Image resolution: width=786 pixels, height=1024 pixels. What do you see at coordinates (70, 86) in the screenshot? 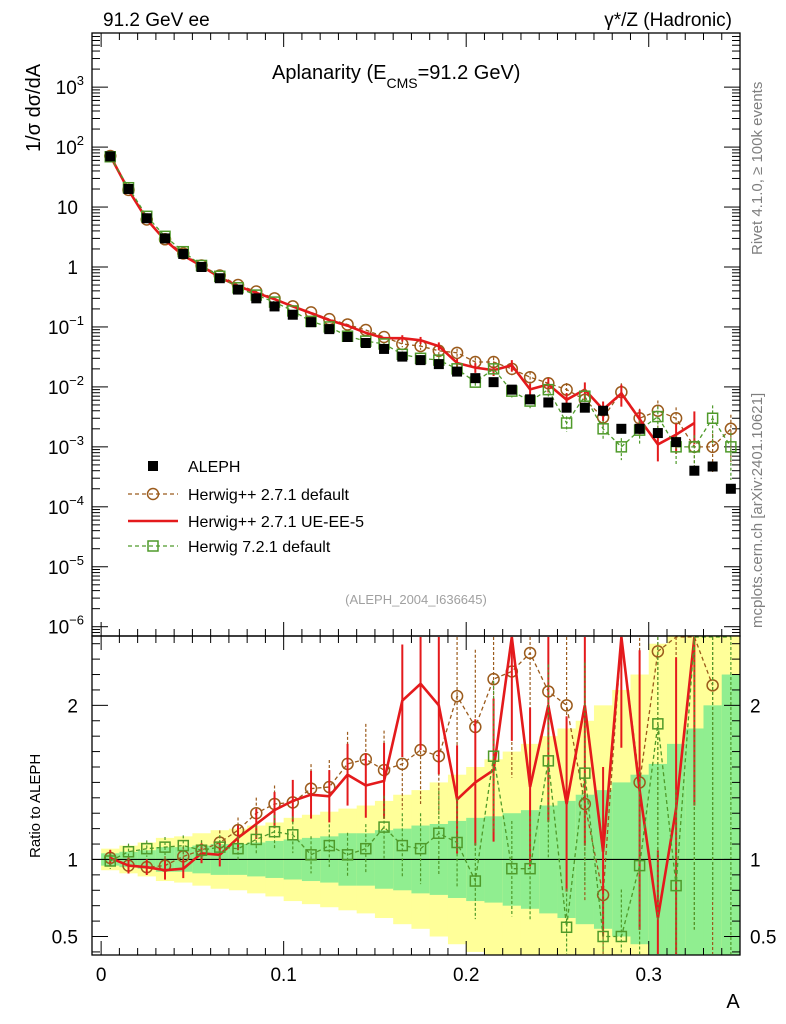
I see `y-tick-label: 10³` at bounding box center [70, 86].